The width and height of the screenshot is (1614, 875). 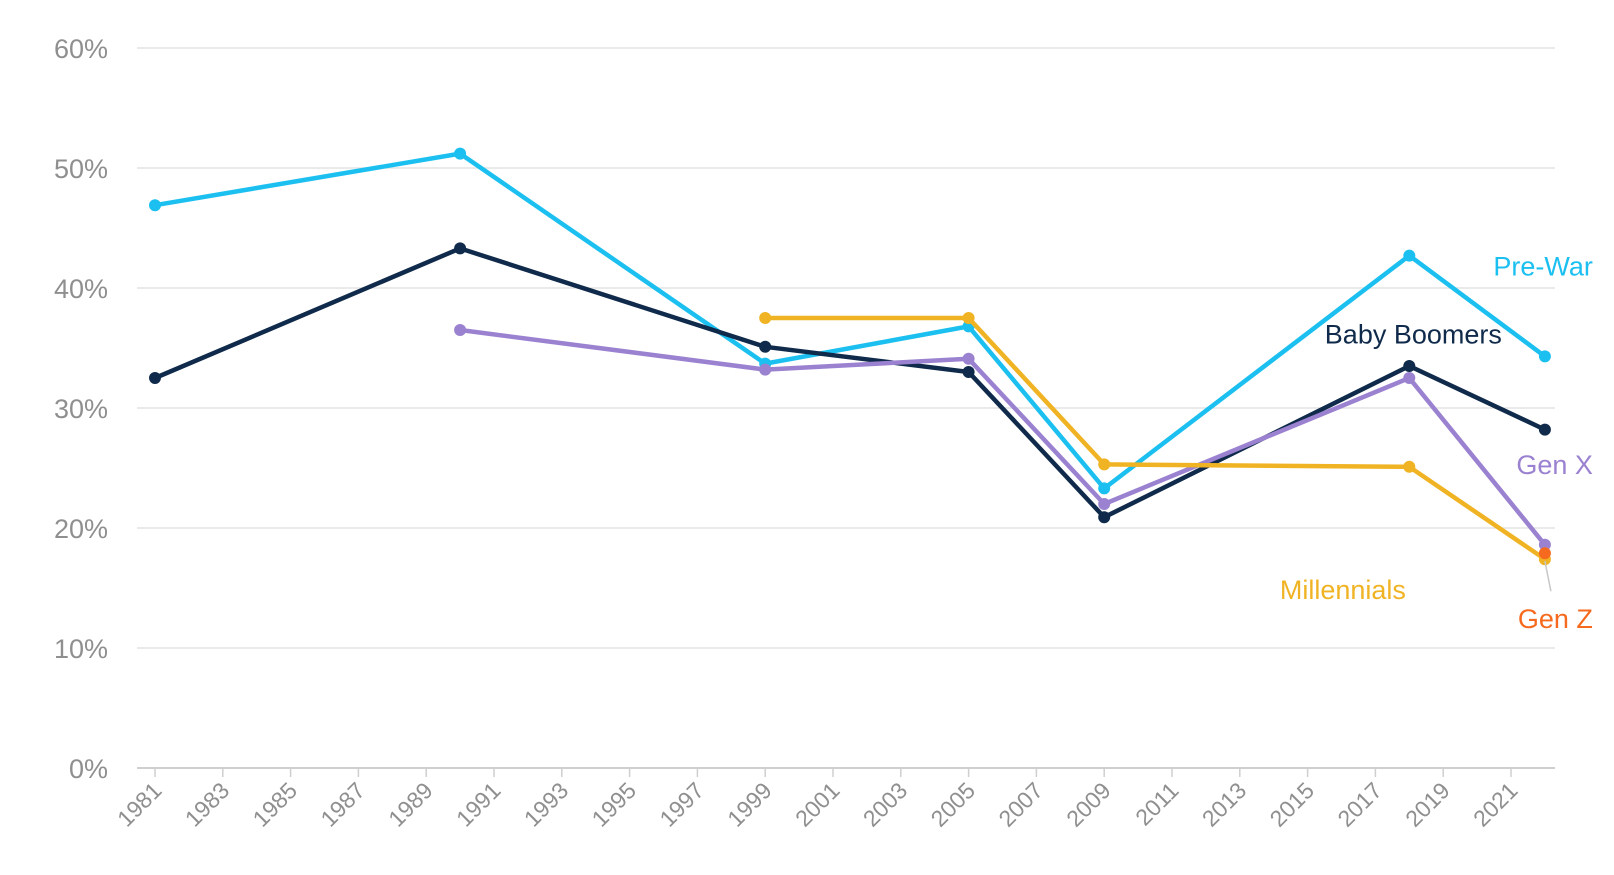 What do you see at coordinates (1427, 804) in the screenshot?
I see `x-tick-label: 2019` at bounding box center [1427, 804].